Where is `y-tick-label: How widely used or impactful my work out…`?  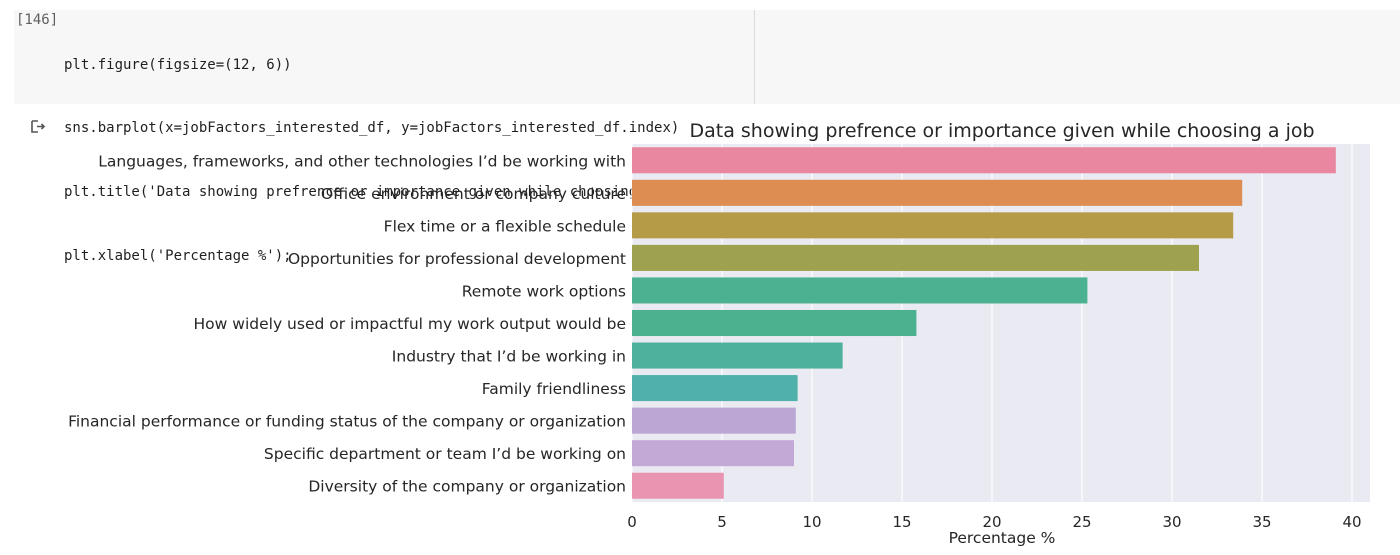 y-tick-label: How widely used or impactful my work out… is located at coordinates (410, 324).